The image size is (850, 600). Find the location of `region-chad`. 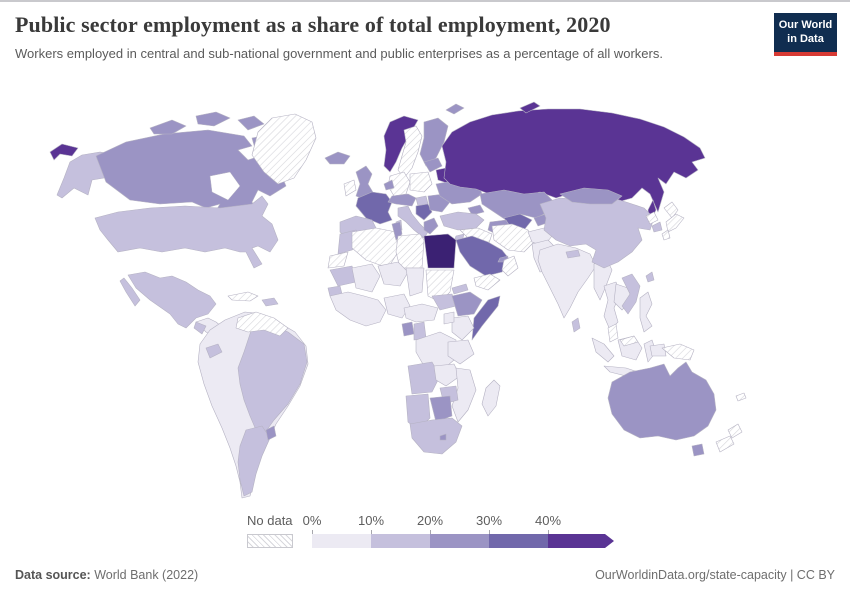

region-chad is located at coordinates (415, 282).